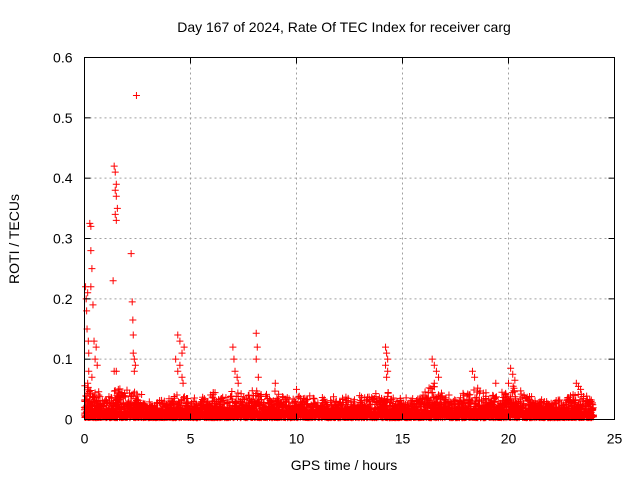 This screenshot has height=480, width=640. What do you see at coordinates (615, 439) in the screenshot?
I see `x-tick-label: 25` at bounding box center [615, 439].